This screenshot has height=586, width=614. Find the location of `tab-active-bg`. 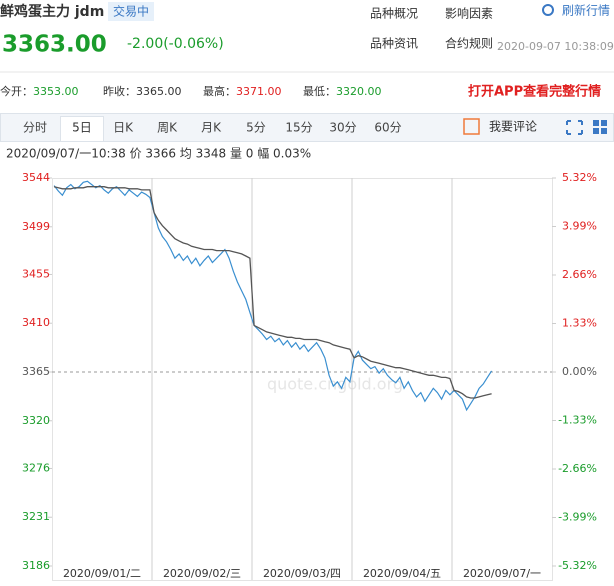

tab-active-bg is located at coordinates (82, 129).